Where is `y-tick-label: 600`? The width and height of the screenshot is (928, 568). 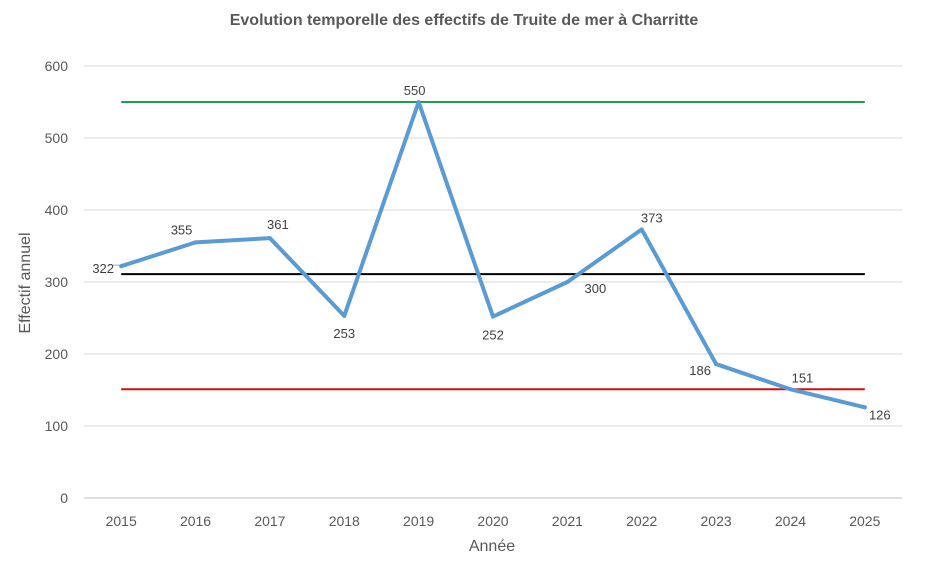 y-tick-label: 600 is located at coordinates (57, 66).